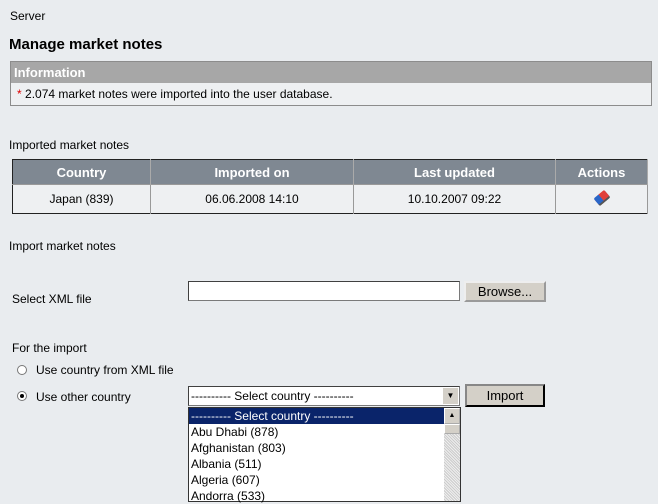  Describe the element at coordinates (450, 396) in the screenshot. I see `chevron-down-icon: ▼` at that location.